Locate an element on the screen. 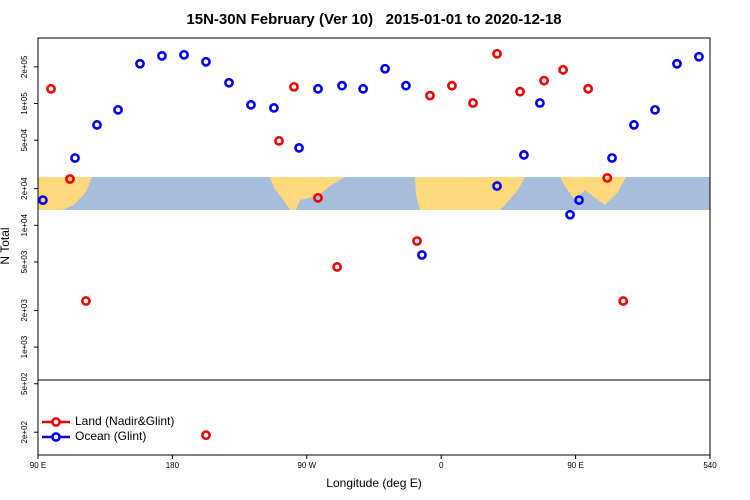  y-tick-label: 5e+04 is located at coordinates (24, 139).